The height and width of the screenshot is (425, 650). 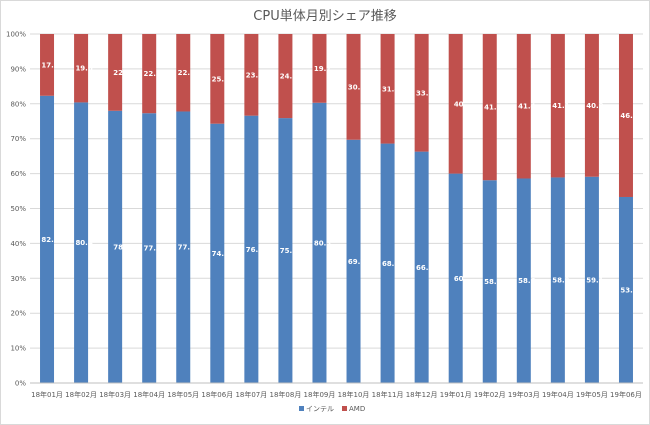 I want to click on data-label: 82.3, so click(x=49, y=240).